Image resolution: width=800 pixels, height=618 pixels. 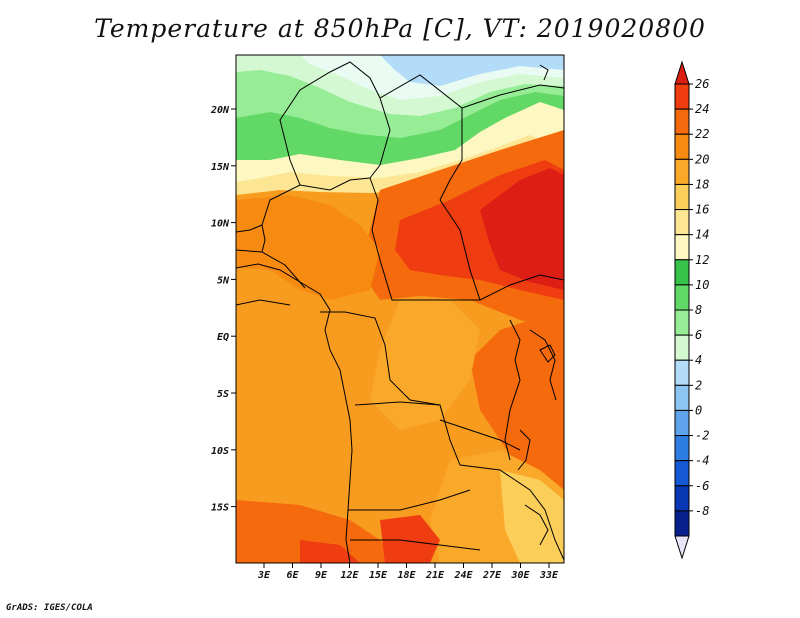 What do you see at coordinates (223, 337) in the screenshot?
I see `lat-label: EQ` at bounding box center [223, 337].